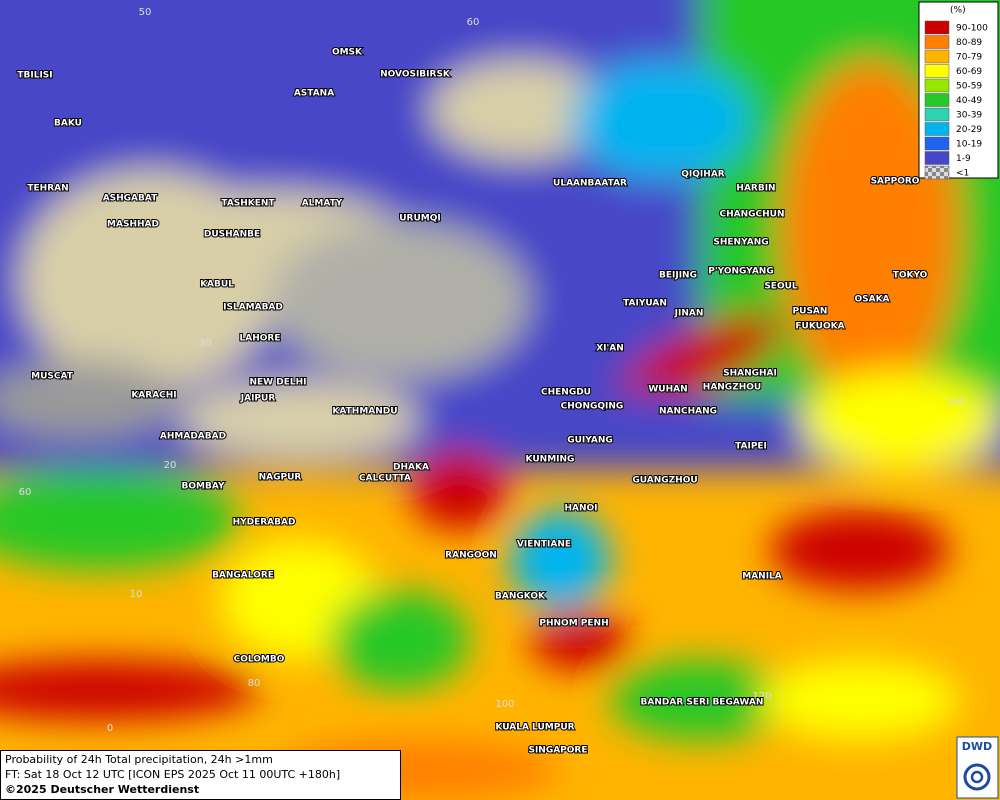 The width and height of the screenshot is (1000, 800). I want to click on legend-label: 1-9, so click(963, 159).